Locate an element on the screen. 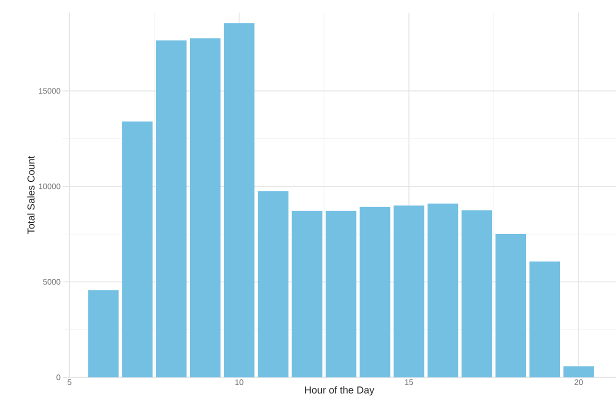  x-tick-label: 5 is located at coordinates (70, 382).